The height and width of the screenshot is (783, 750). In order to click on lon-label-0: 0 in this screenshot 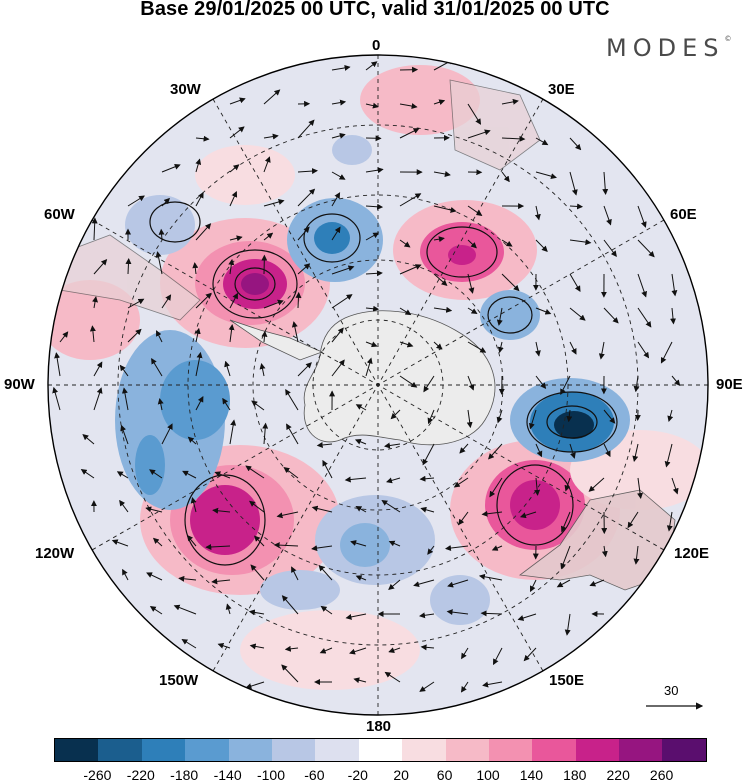, I will do `click(376, 45)`.